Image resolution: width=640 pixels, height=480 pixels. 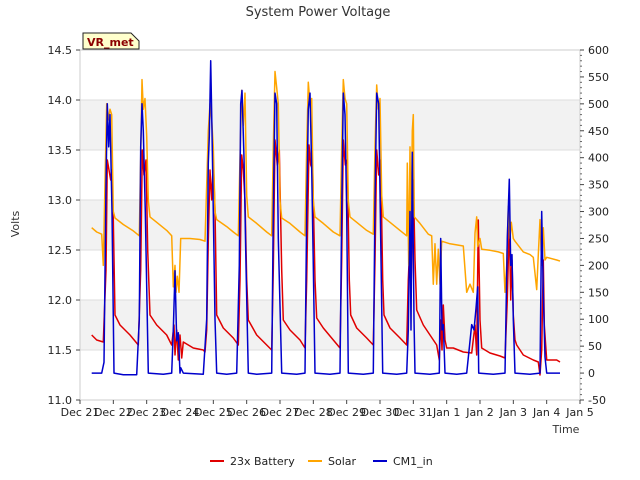 What do you see at coordinates (80, 412) in the screenshot?
I see `x-tick-label: Dec 21` at bounding box center [80, 412].